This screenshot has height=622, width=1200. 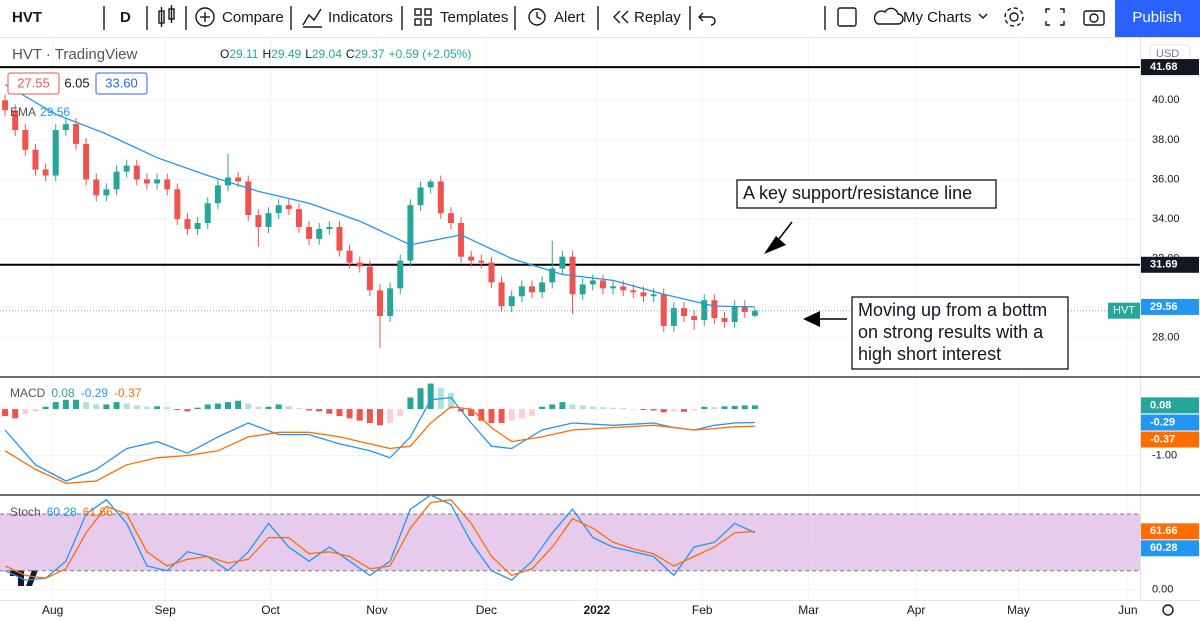 I want to click on currency: USD, so click(x=1167, y=54).